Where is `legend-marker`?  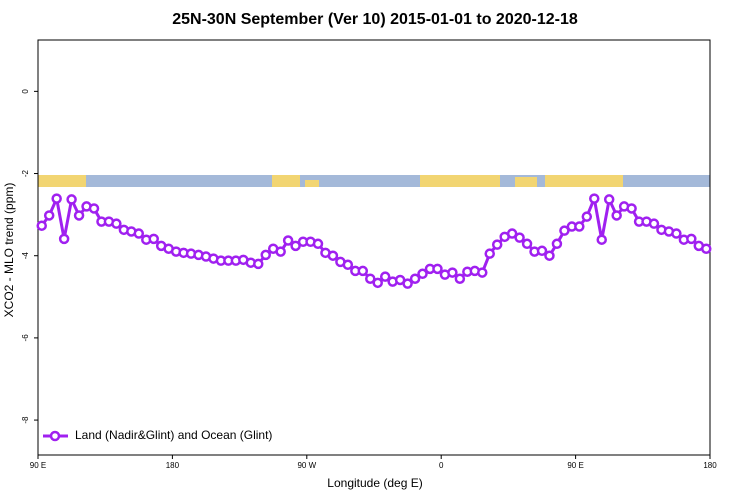 legend-marker is located at coordinates (55, 436).